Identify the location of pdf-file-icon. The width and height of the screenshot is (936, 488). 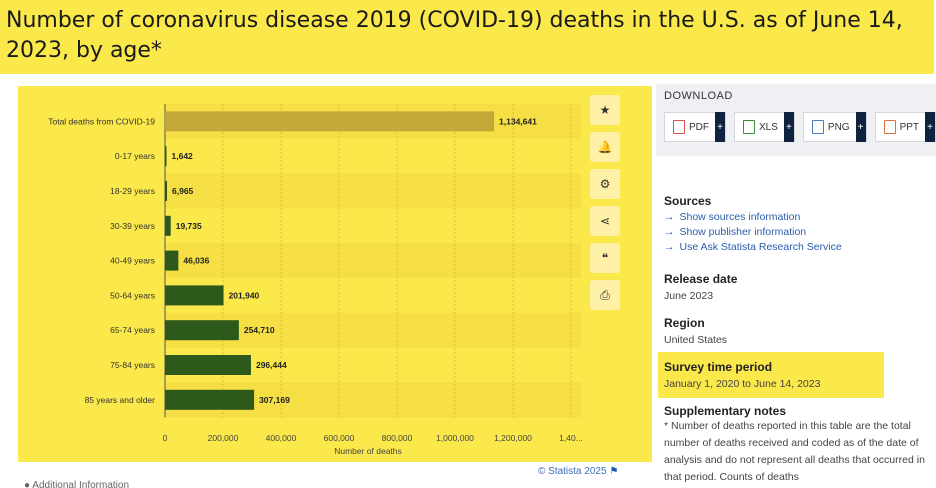
(679, 127).